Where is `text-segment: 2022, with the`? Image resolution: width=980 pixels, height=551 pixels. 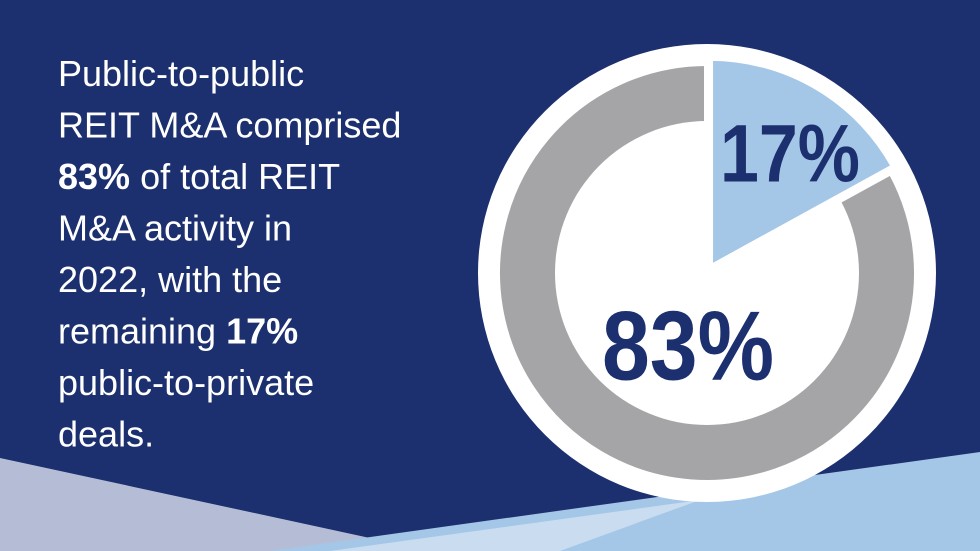
text-segment: 2022, with the is located at coordinates (170, 279).